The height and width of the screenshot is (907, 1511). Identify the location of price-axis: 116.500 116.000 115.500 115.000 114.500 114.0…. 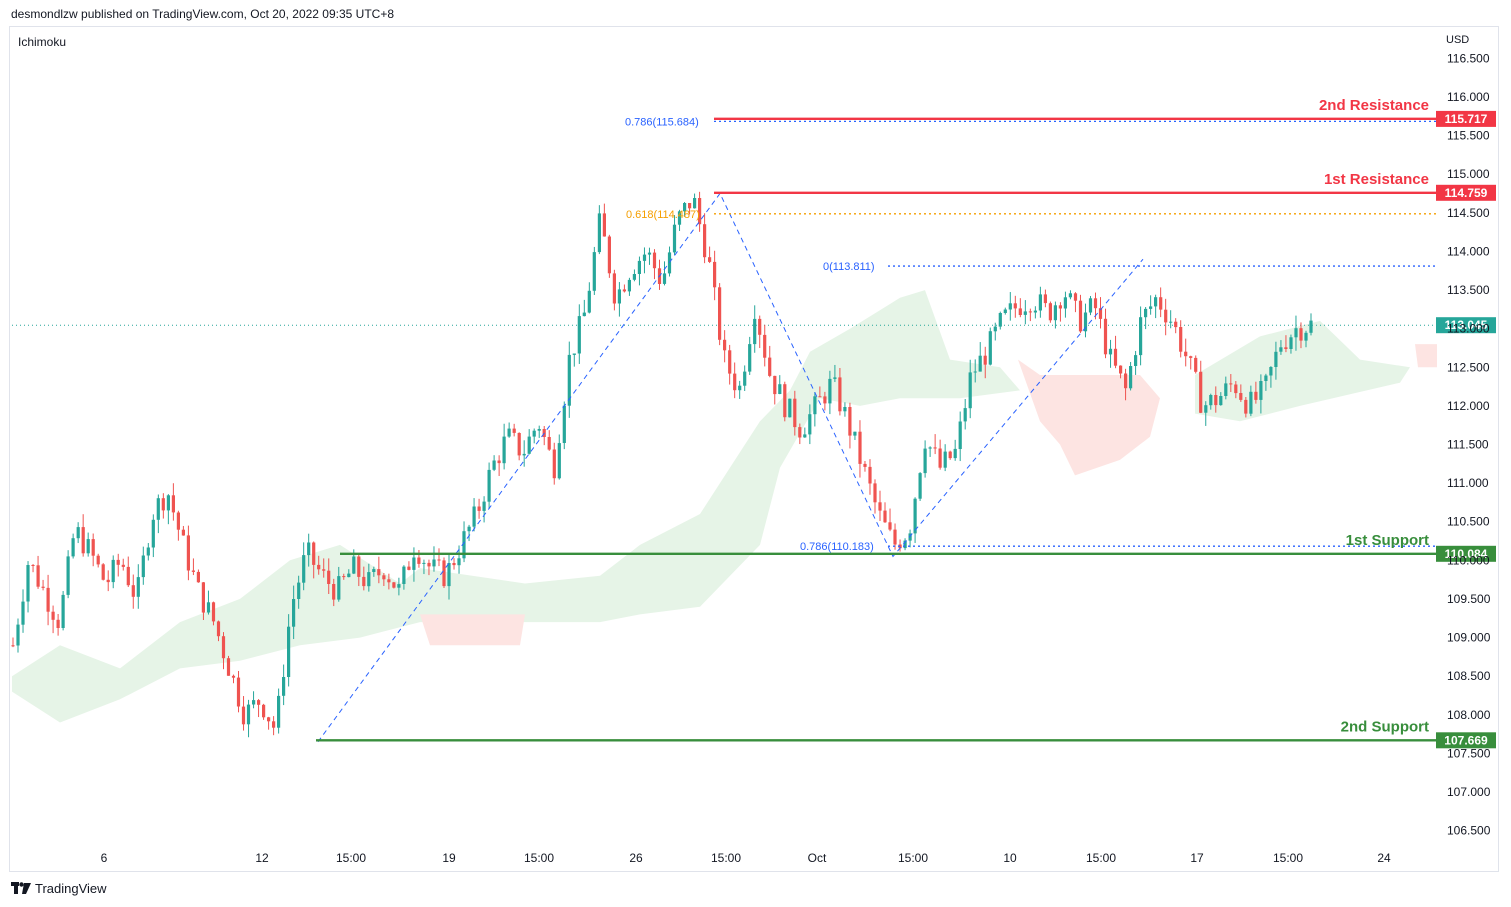
(1469, 444).